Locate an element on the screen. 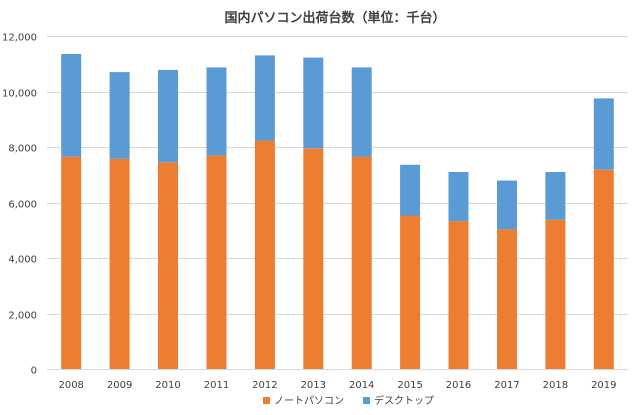  y-tick-label: 8,000 is located at coordinates (22, 149).